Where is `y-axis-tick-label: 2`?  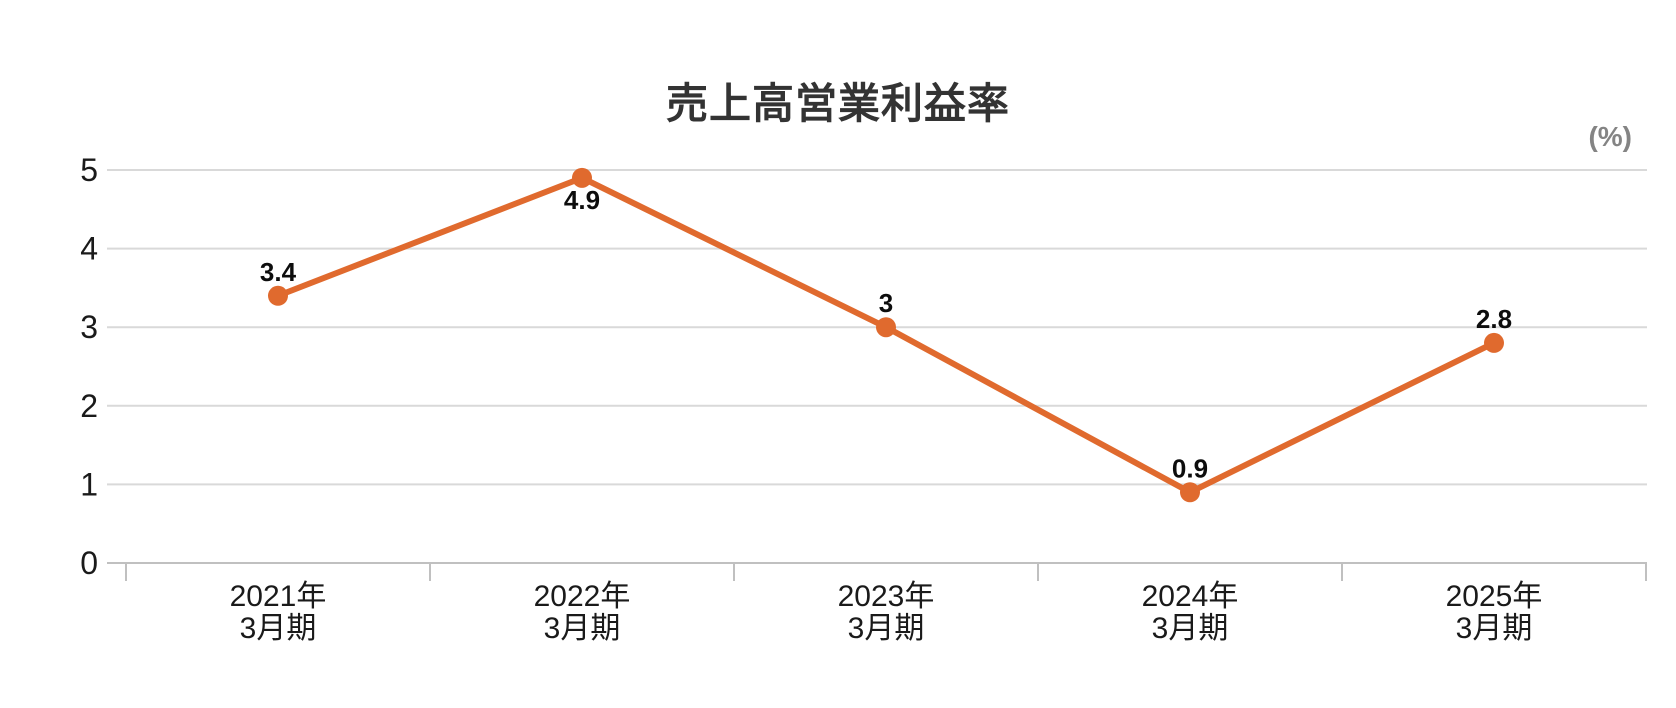 y-axis-tick-label: 2 is located at coordinates (89, 406).